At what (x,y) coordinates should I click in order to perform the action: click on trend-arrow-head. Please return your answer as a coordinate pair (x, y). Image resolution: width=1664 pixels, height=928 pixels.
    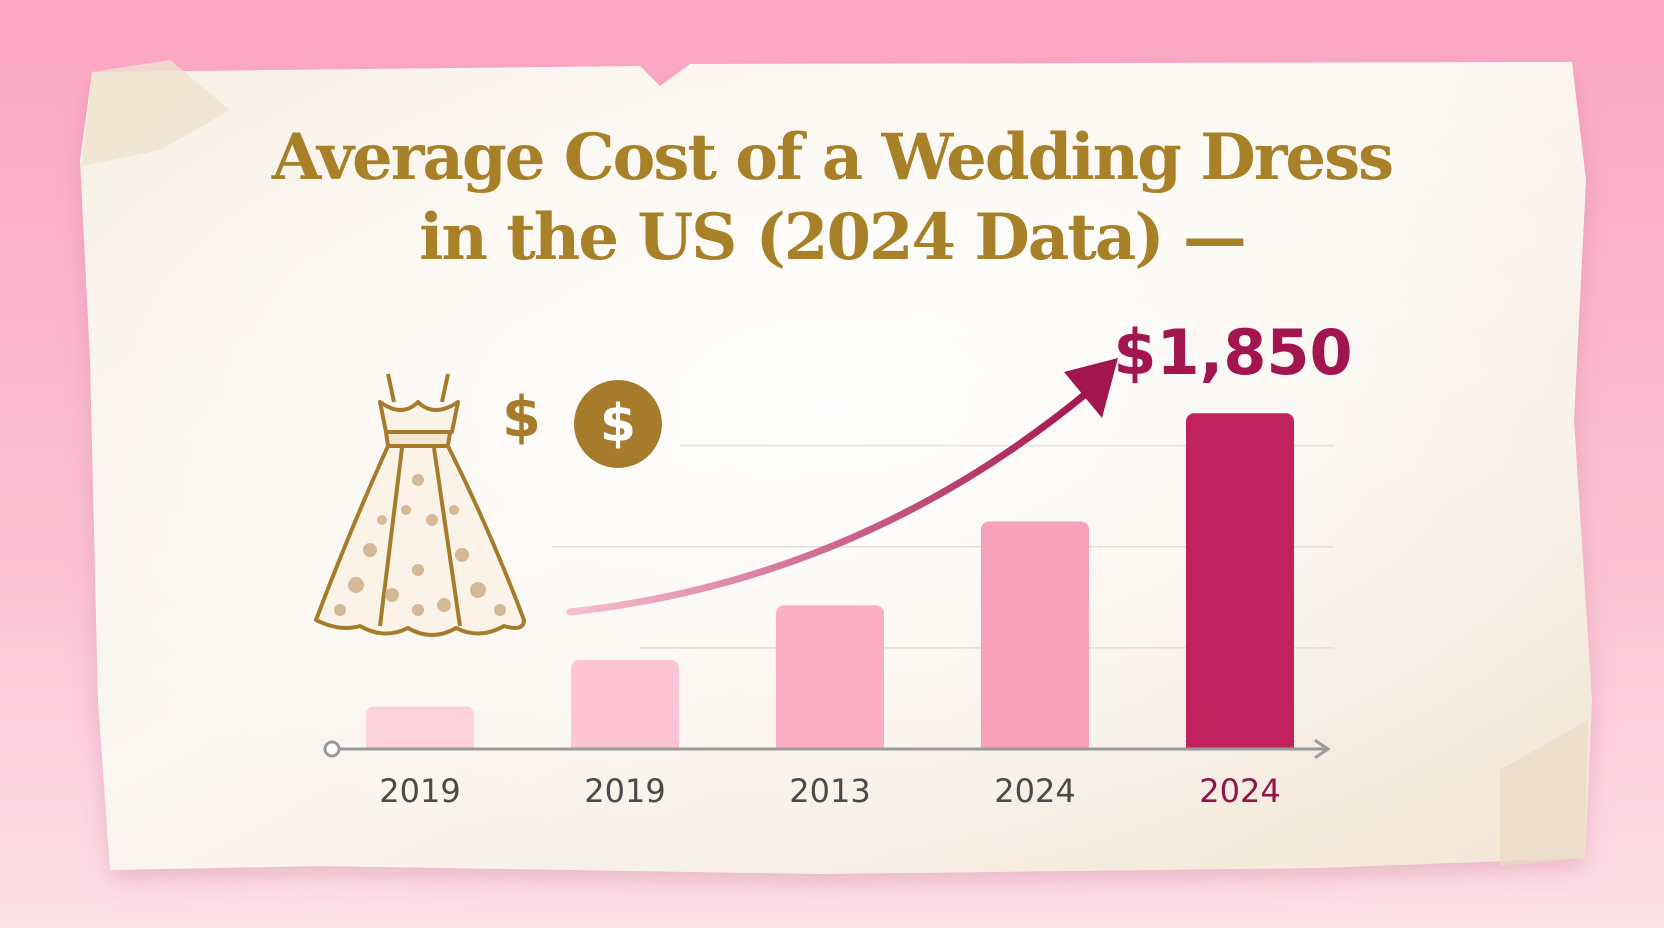
    Looking at the image, I should click on (1091, 388).